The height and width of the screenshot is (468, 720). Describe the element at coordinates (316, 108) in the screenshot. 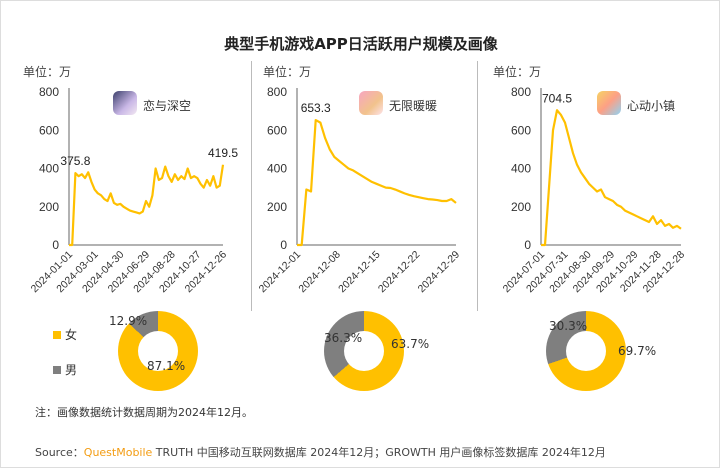

I see `data-label: 653.3` at that location.